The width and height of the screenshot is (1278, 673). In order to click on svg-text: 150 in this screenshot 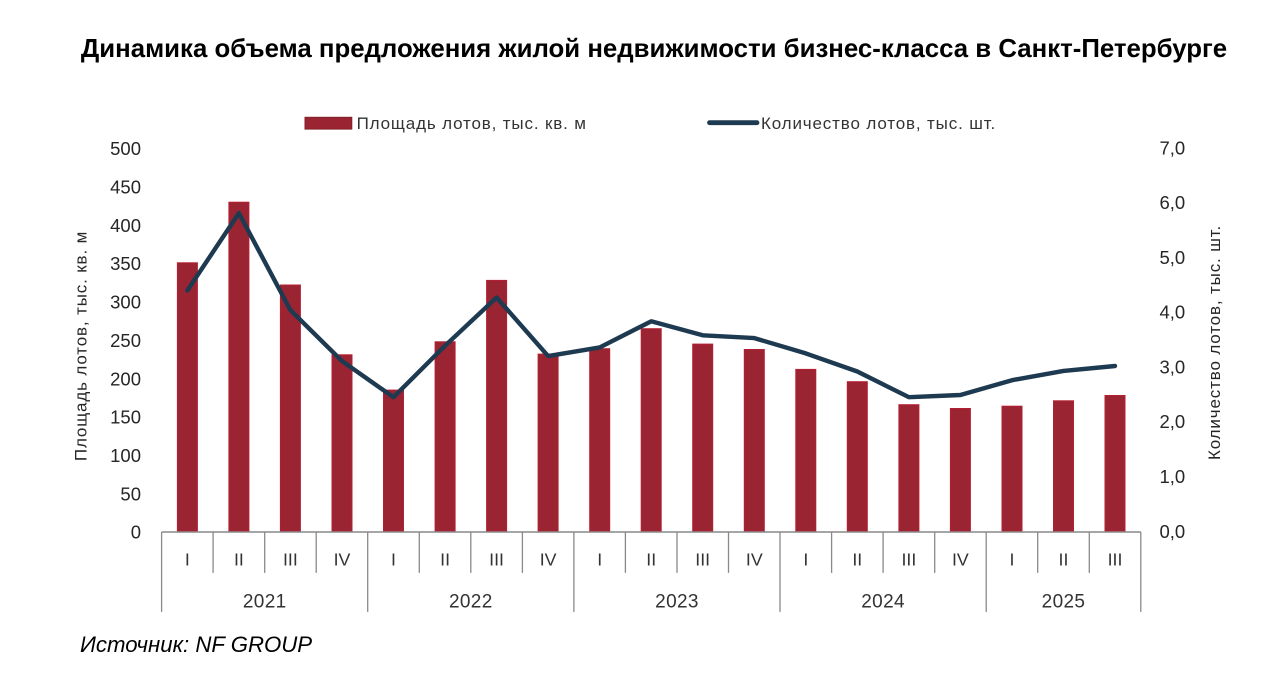, I will do `click(125, 417)`.